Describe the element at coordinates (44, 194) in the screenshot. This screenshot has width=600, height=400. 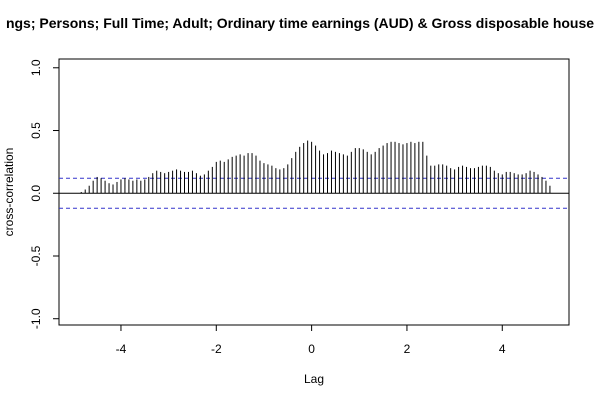
I see `y-axis: -1.0 -0.5 0.0 0.5 1.0` at that location.